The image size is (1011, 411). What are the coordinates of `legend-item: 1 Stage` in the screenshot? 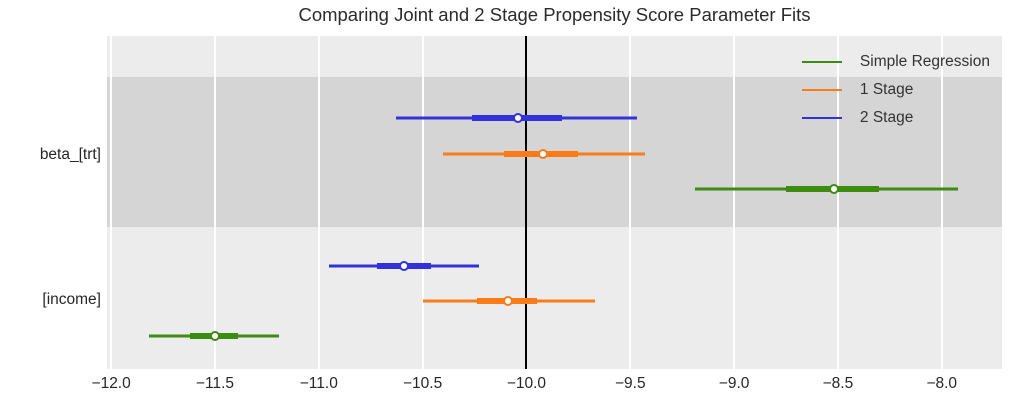 It's located at (895, 90).